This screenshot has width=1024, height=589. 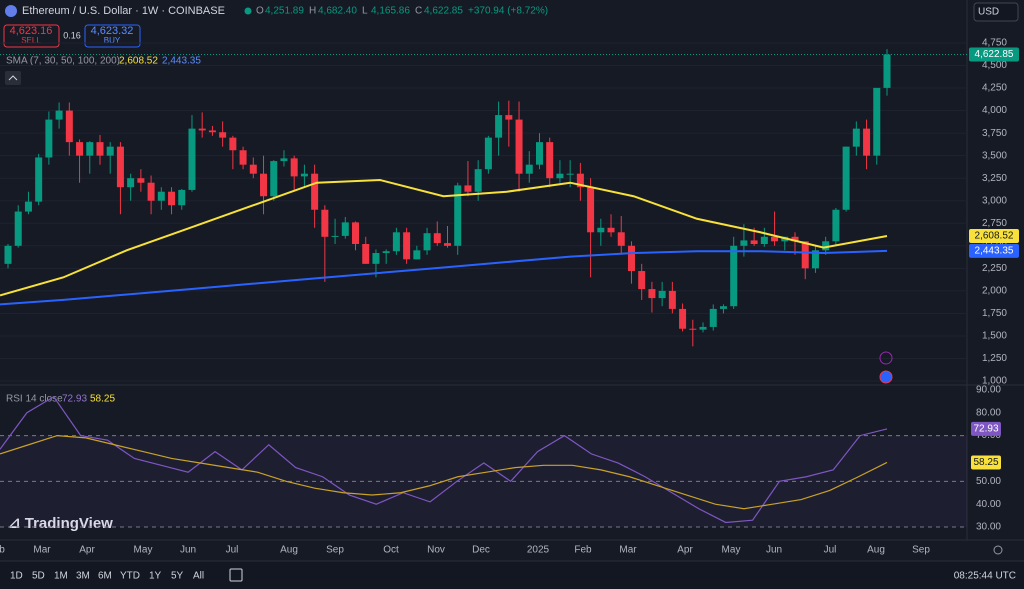 What do you see at coordinates (105, 576) in the screenshot?
I see `range-button: 6M` at bounding box center [105, 576].